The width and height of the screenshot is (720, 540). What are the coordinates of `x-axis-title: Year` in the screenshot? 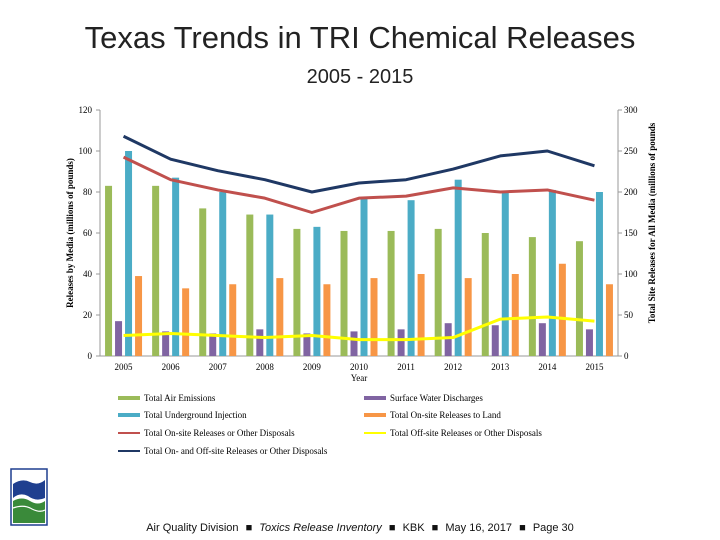 It's located at (359, 378).